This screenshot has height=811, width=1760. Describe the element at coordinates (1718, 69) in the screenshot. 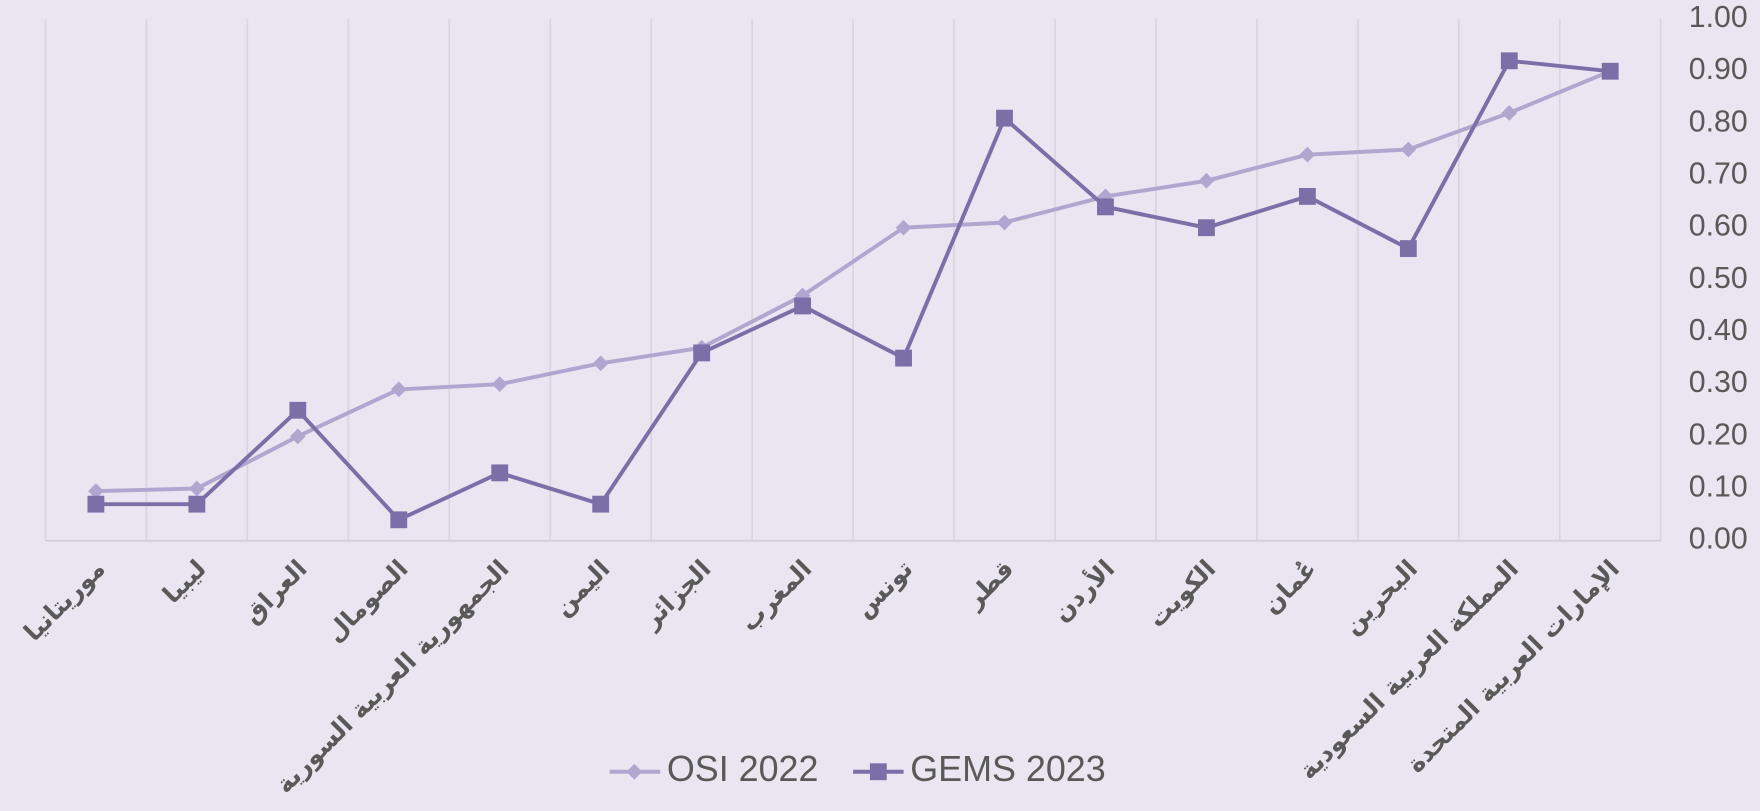

I see `y-tick-label: 0.90` at that location.